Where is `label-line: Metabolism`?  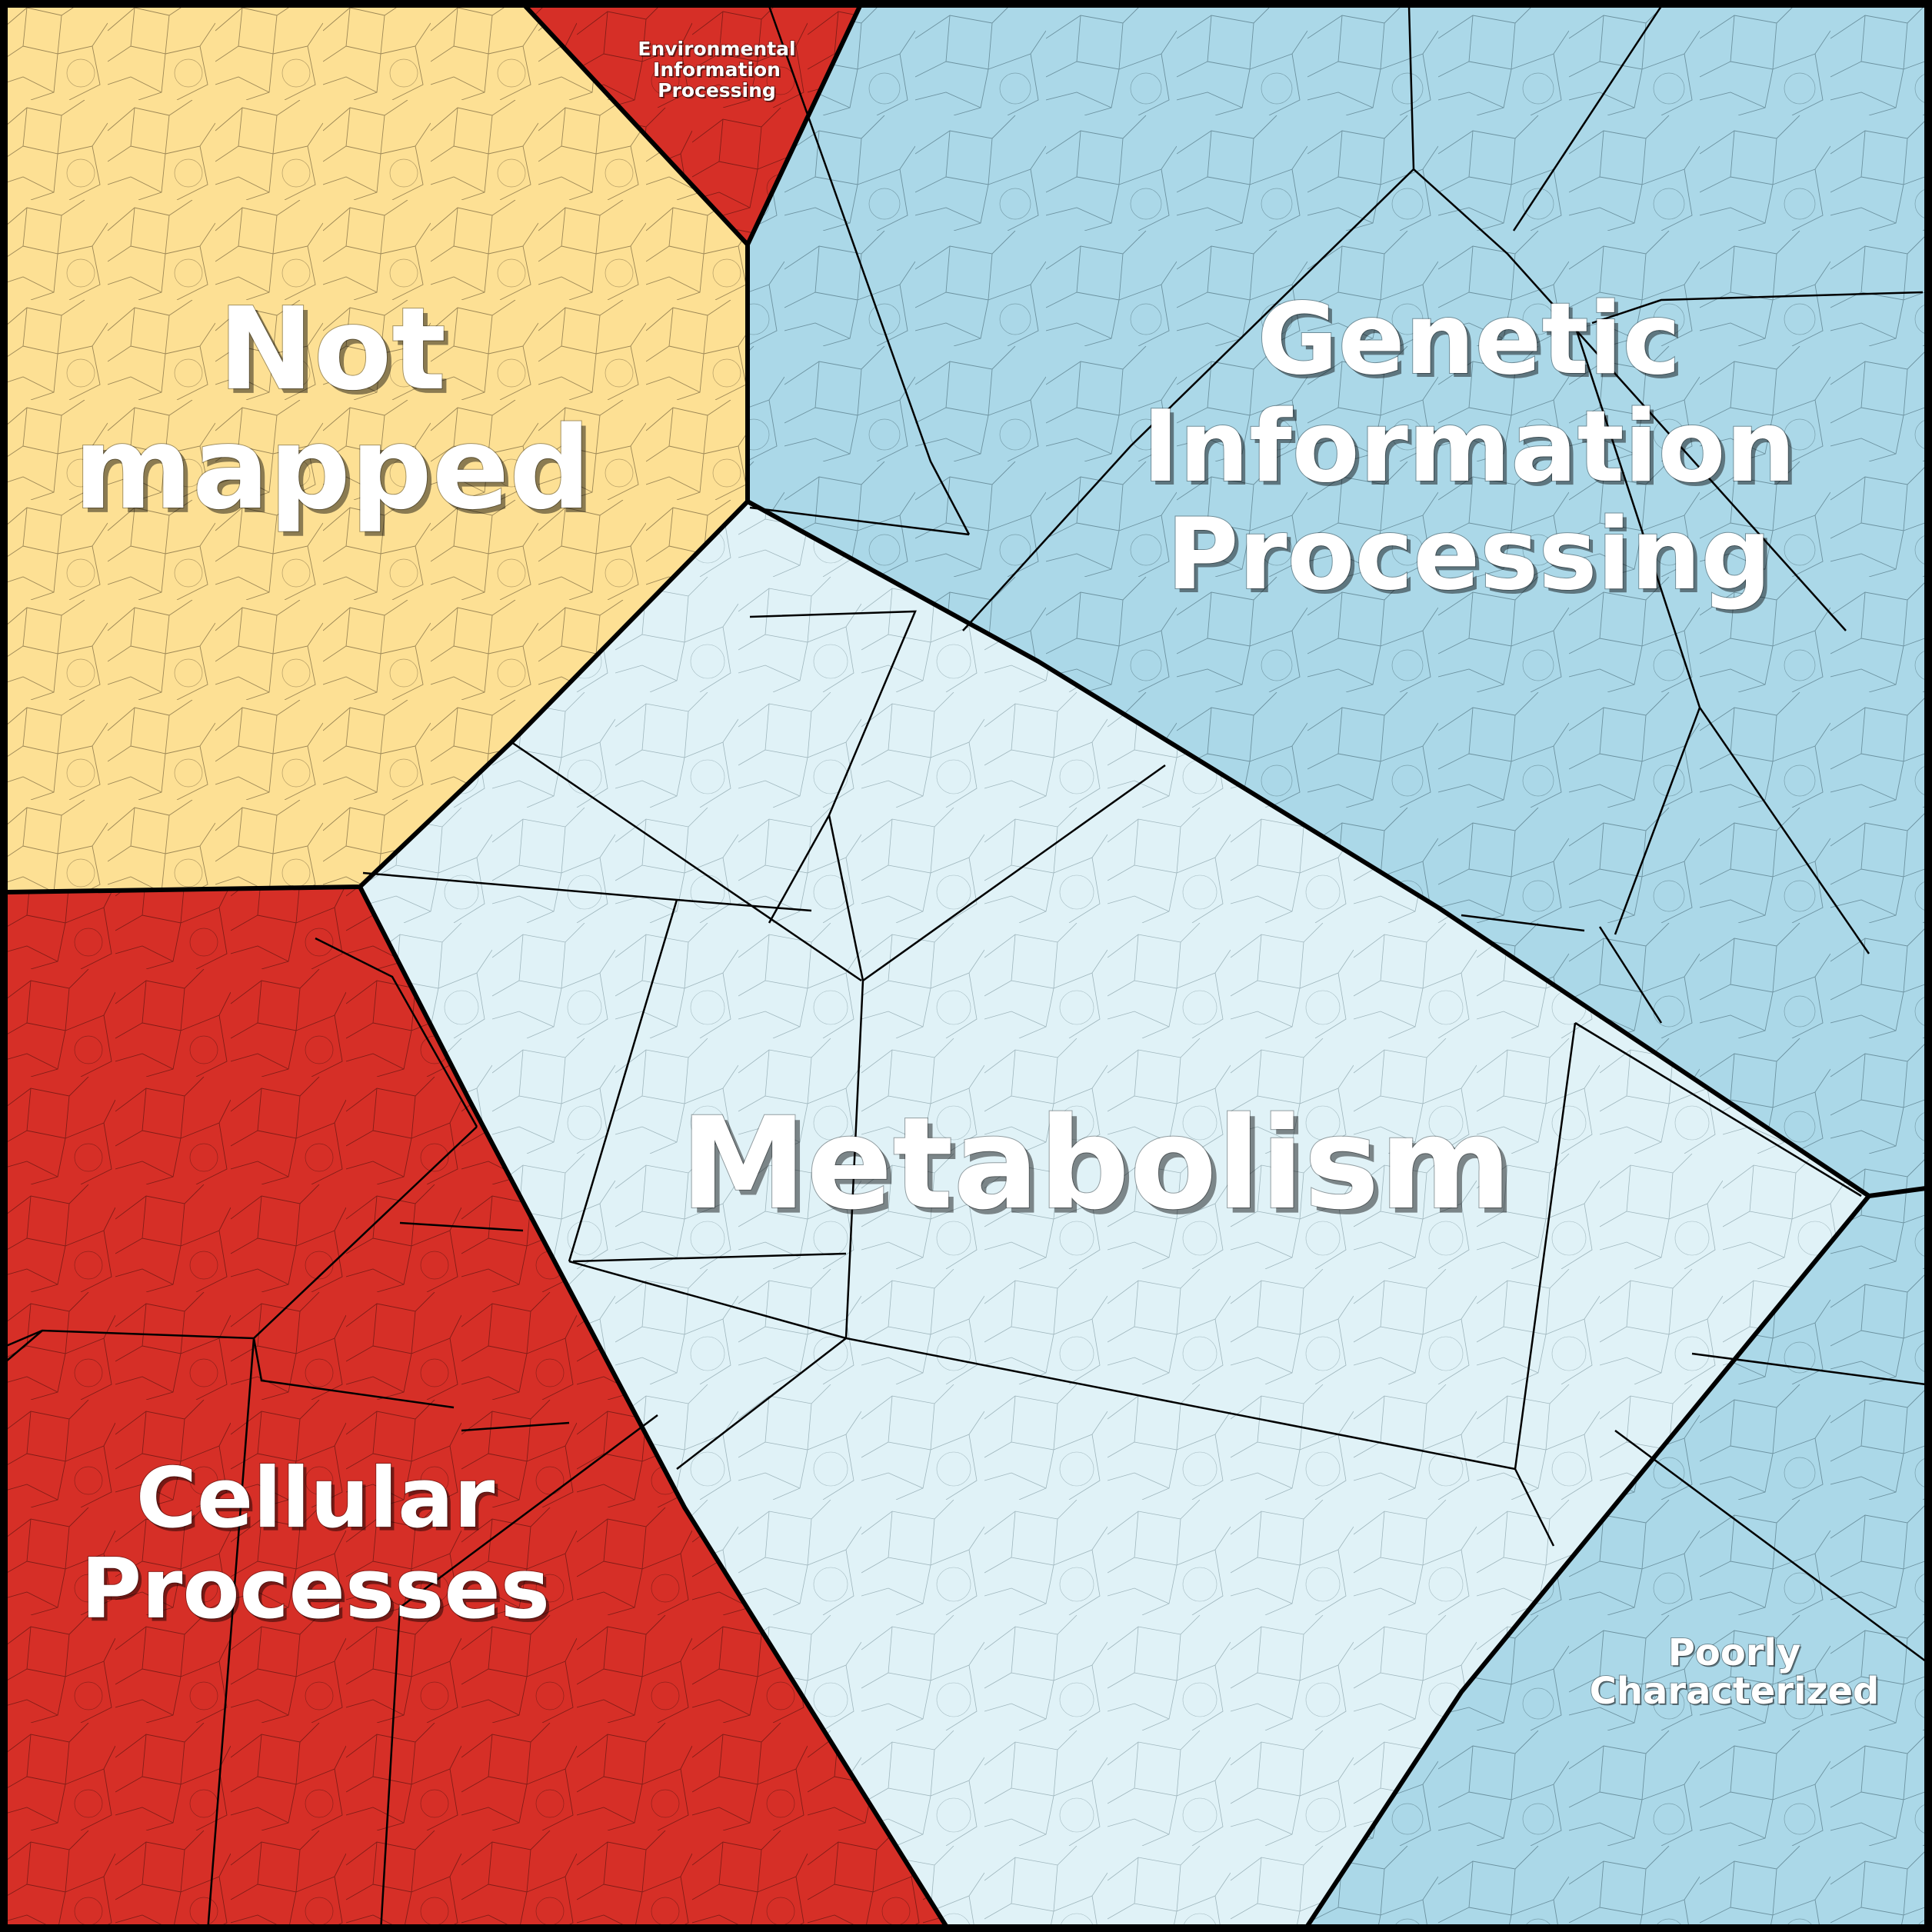
label-line: Metabolism is located at coordinates (1095, 1163).